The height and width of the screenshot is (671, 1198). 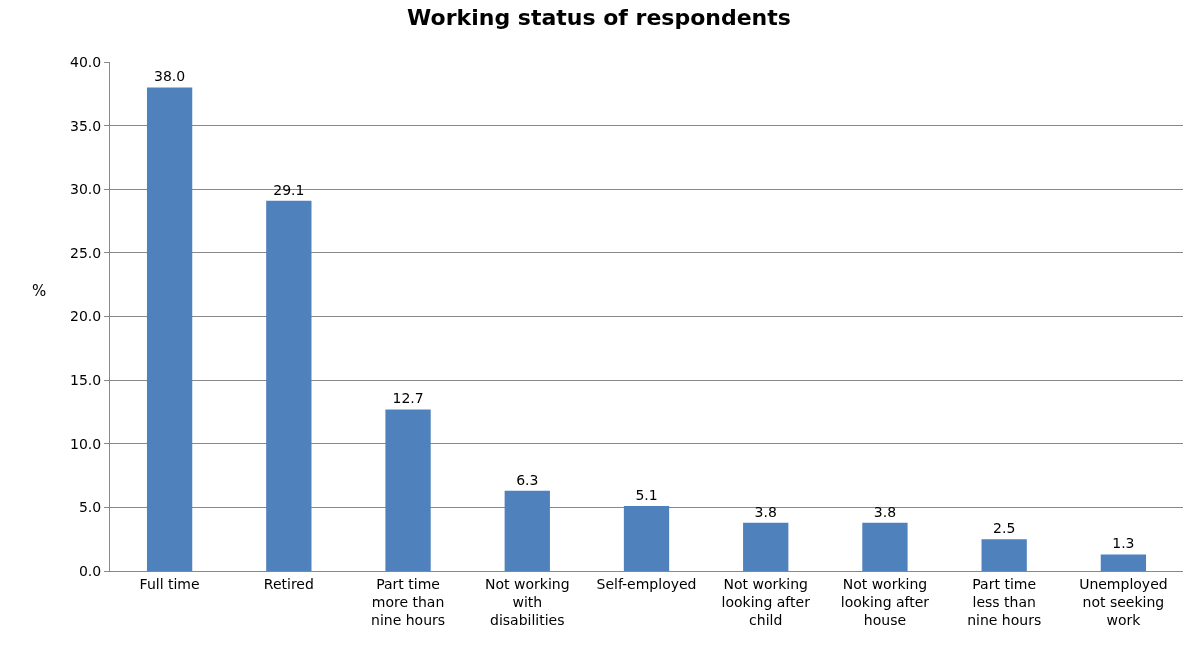 I want to click on x-tick-label: Unemployed not seeking work, so click(x=1123, y=602).